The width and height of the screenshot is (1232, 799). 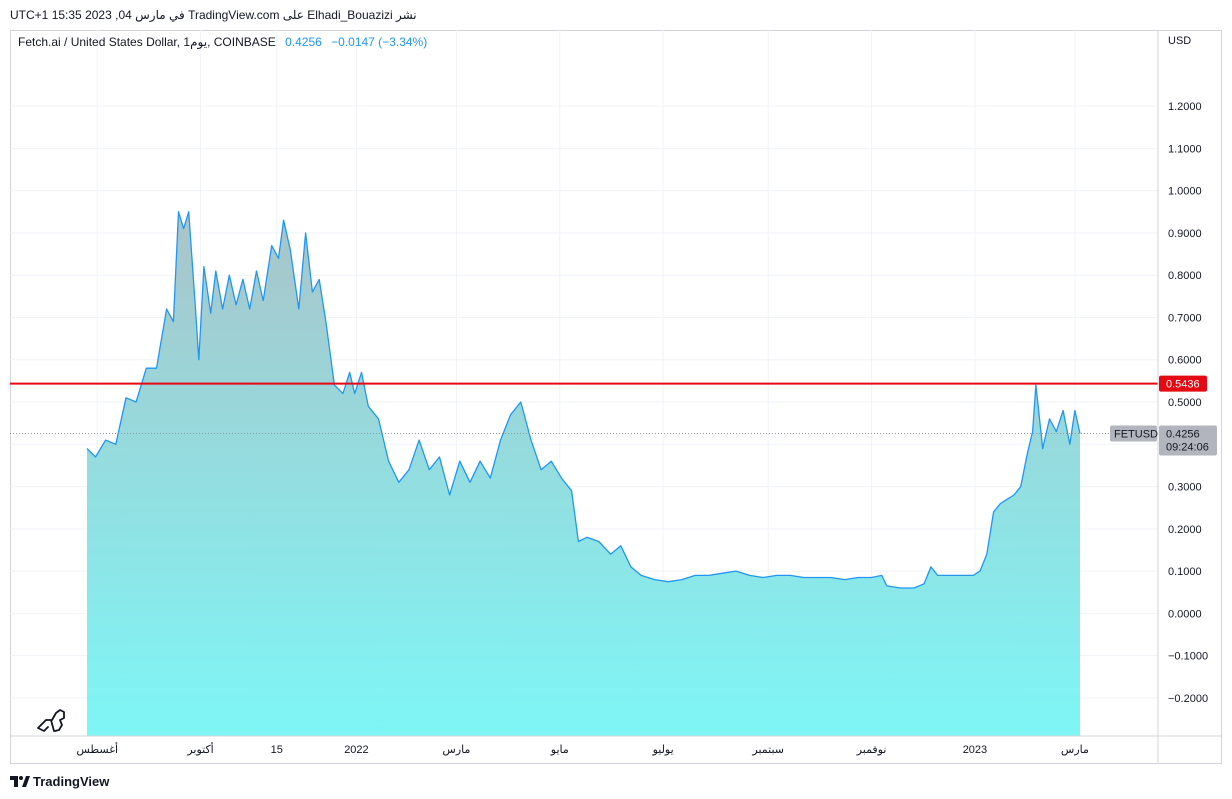 I want to click on dino-icon, so click(x=51, y=720).